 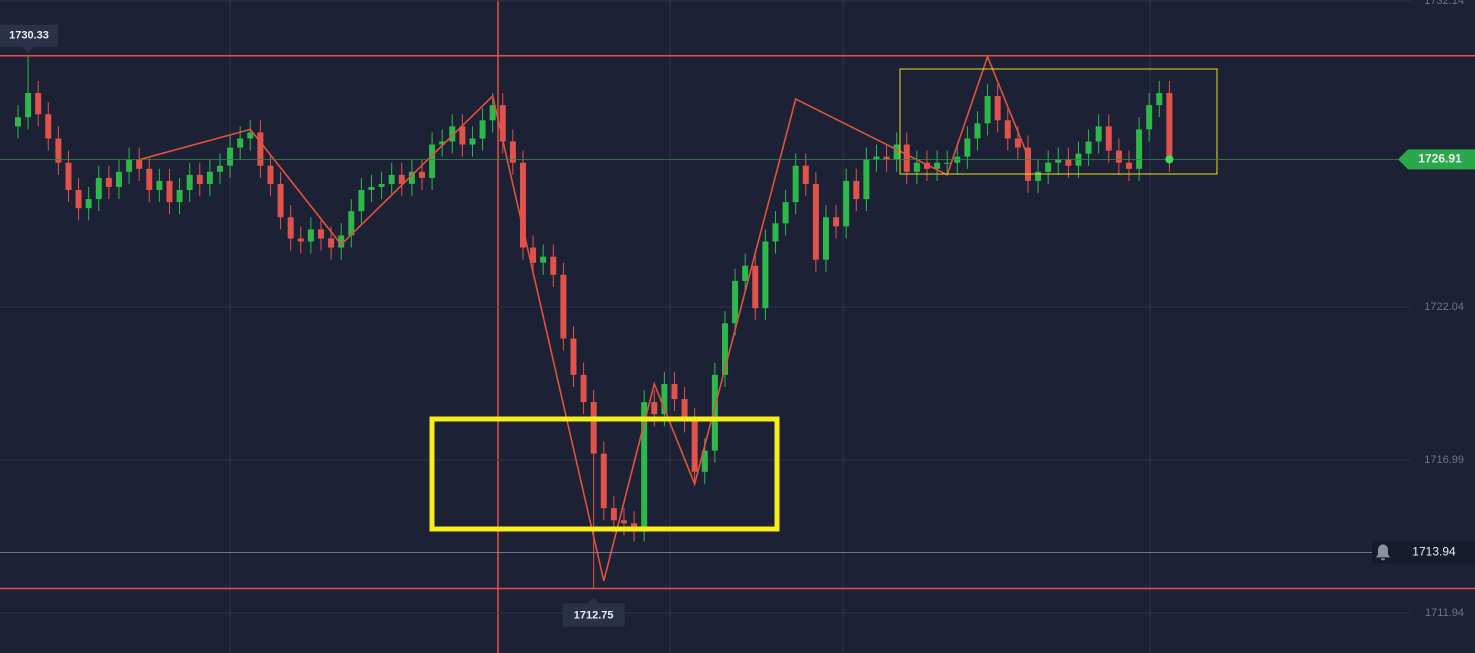 What do you see at coordinates (594, 615) in the screenshot?
I see `low-label: 1712.75` at bounding box center [594, 615].